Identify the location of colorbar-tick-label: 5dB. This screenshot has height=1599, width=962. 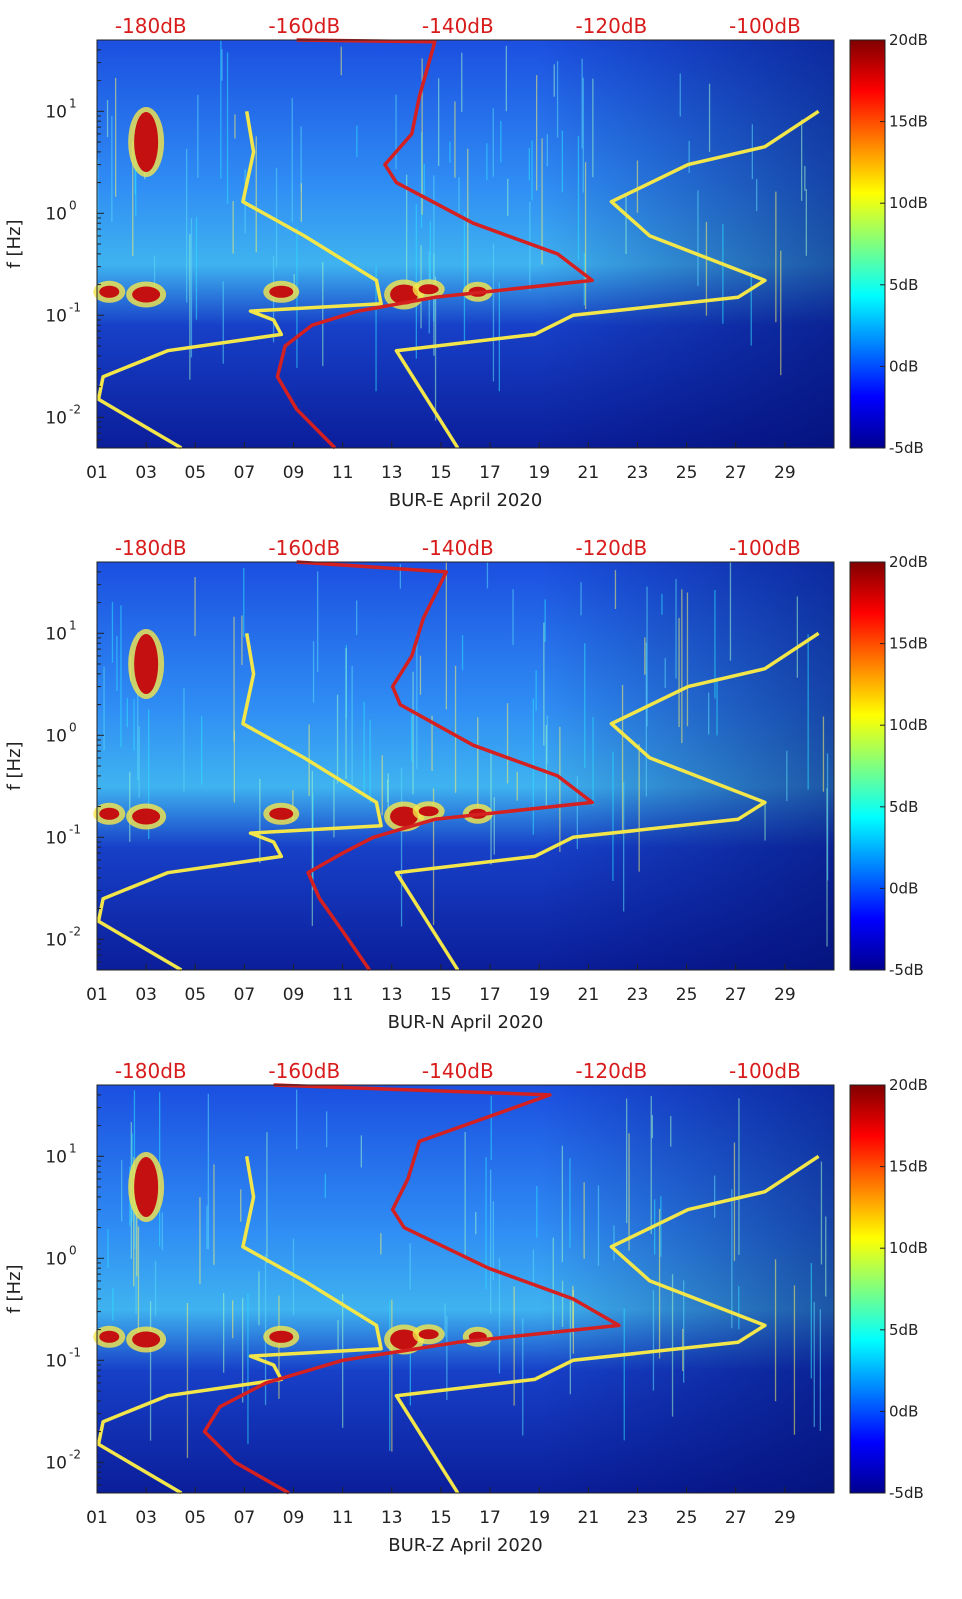
(903, 1330).